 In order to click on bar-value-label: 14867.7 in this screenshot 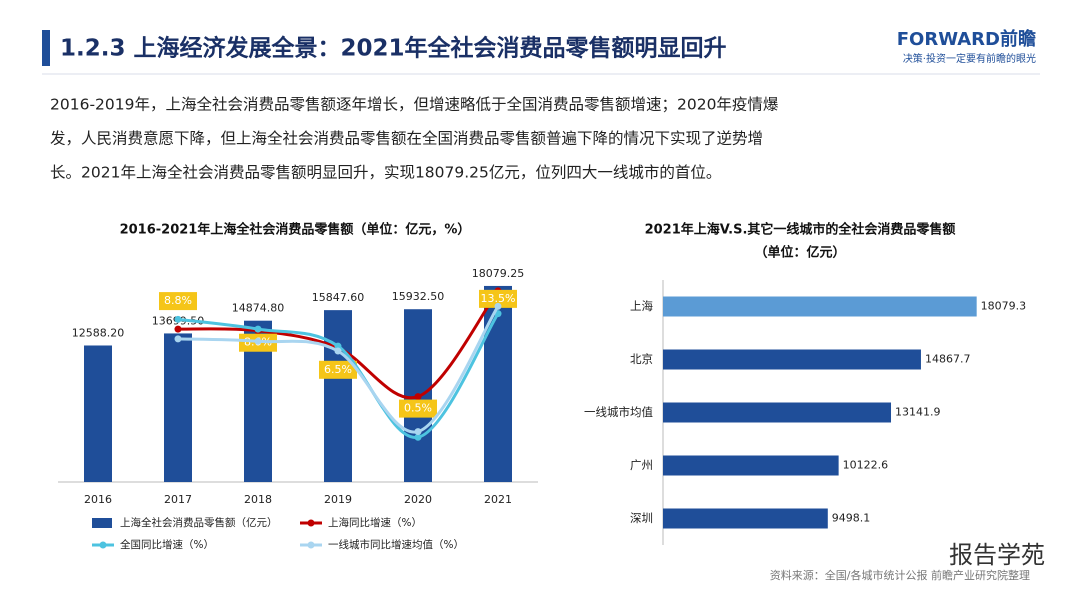, I will do `click(948, 359)`.